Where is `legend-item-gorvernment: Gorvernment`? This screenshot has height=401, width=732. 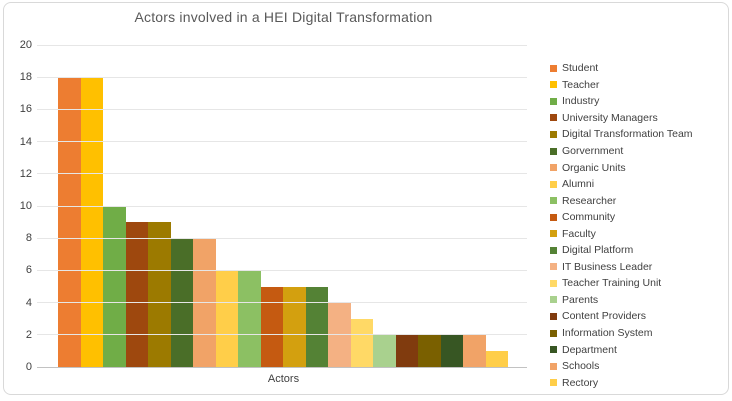 legend-item-gorvernment: Gorvernment is located at coordinates (621, 151).